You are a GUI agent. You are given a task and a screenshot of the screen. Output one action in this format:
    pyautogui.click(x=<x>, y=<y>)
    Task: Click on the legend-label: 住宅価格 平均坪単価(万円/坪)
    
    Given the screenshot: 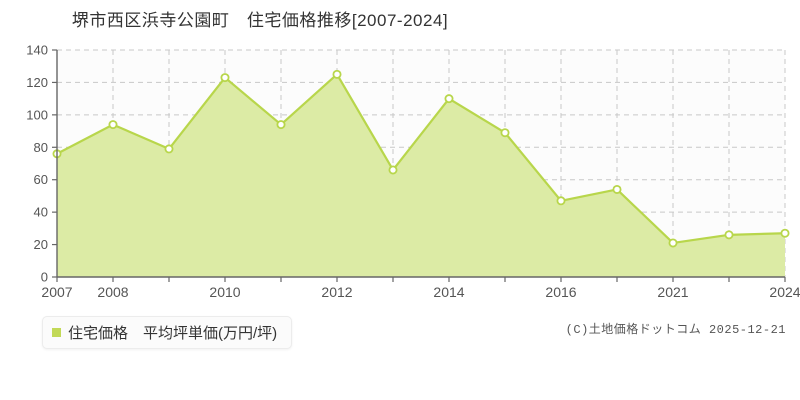 What is the action you would take?
    pyautogui.click(x=173, y=333)
    